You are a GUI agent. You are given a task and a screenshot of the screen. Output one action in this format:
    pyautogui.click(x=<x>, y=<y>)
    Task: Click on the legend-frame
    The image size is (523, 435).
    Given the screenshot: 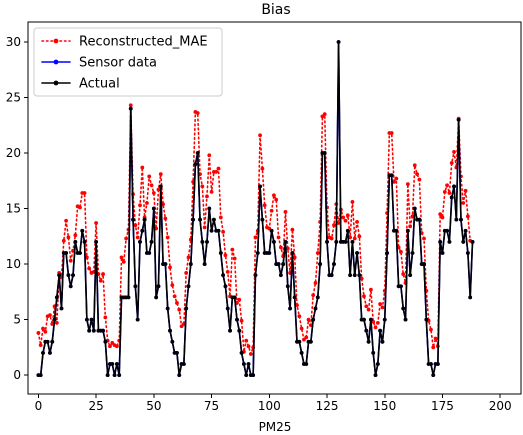 What is the action you would take?
    pyautogui.click(x=128, y=62)
    